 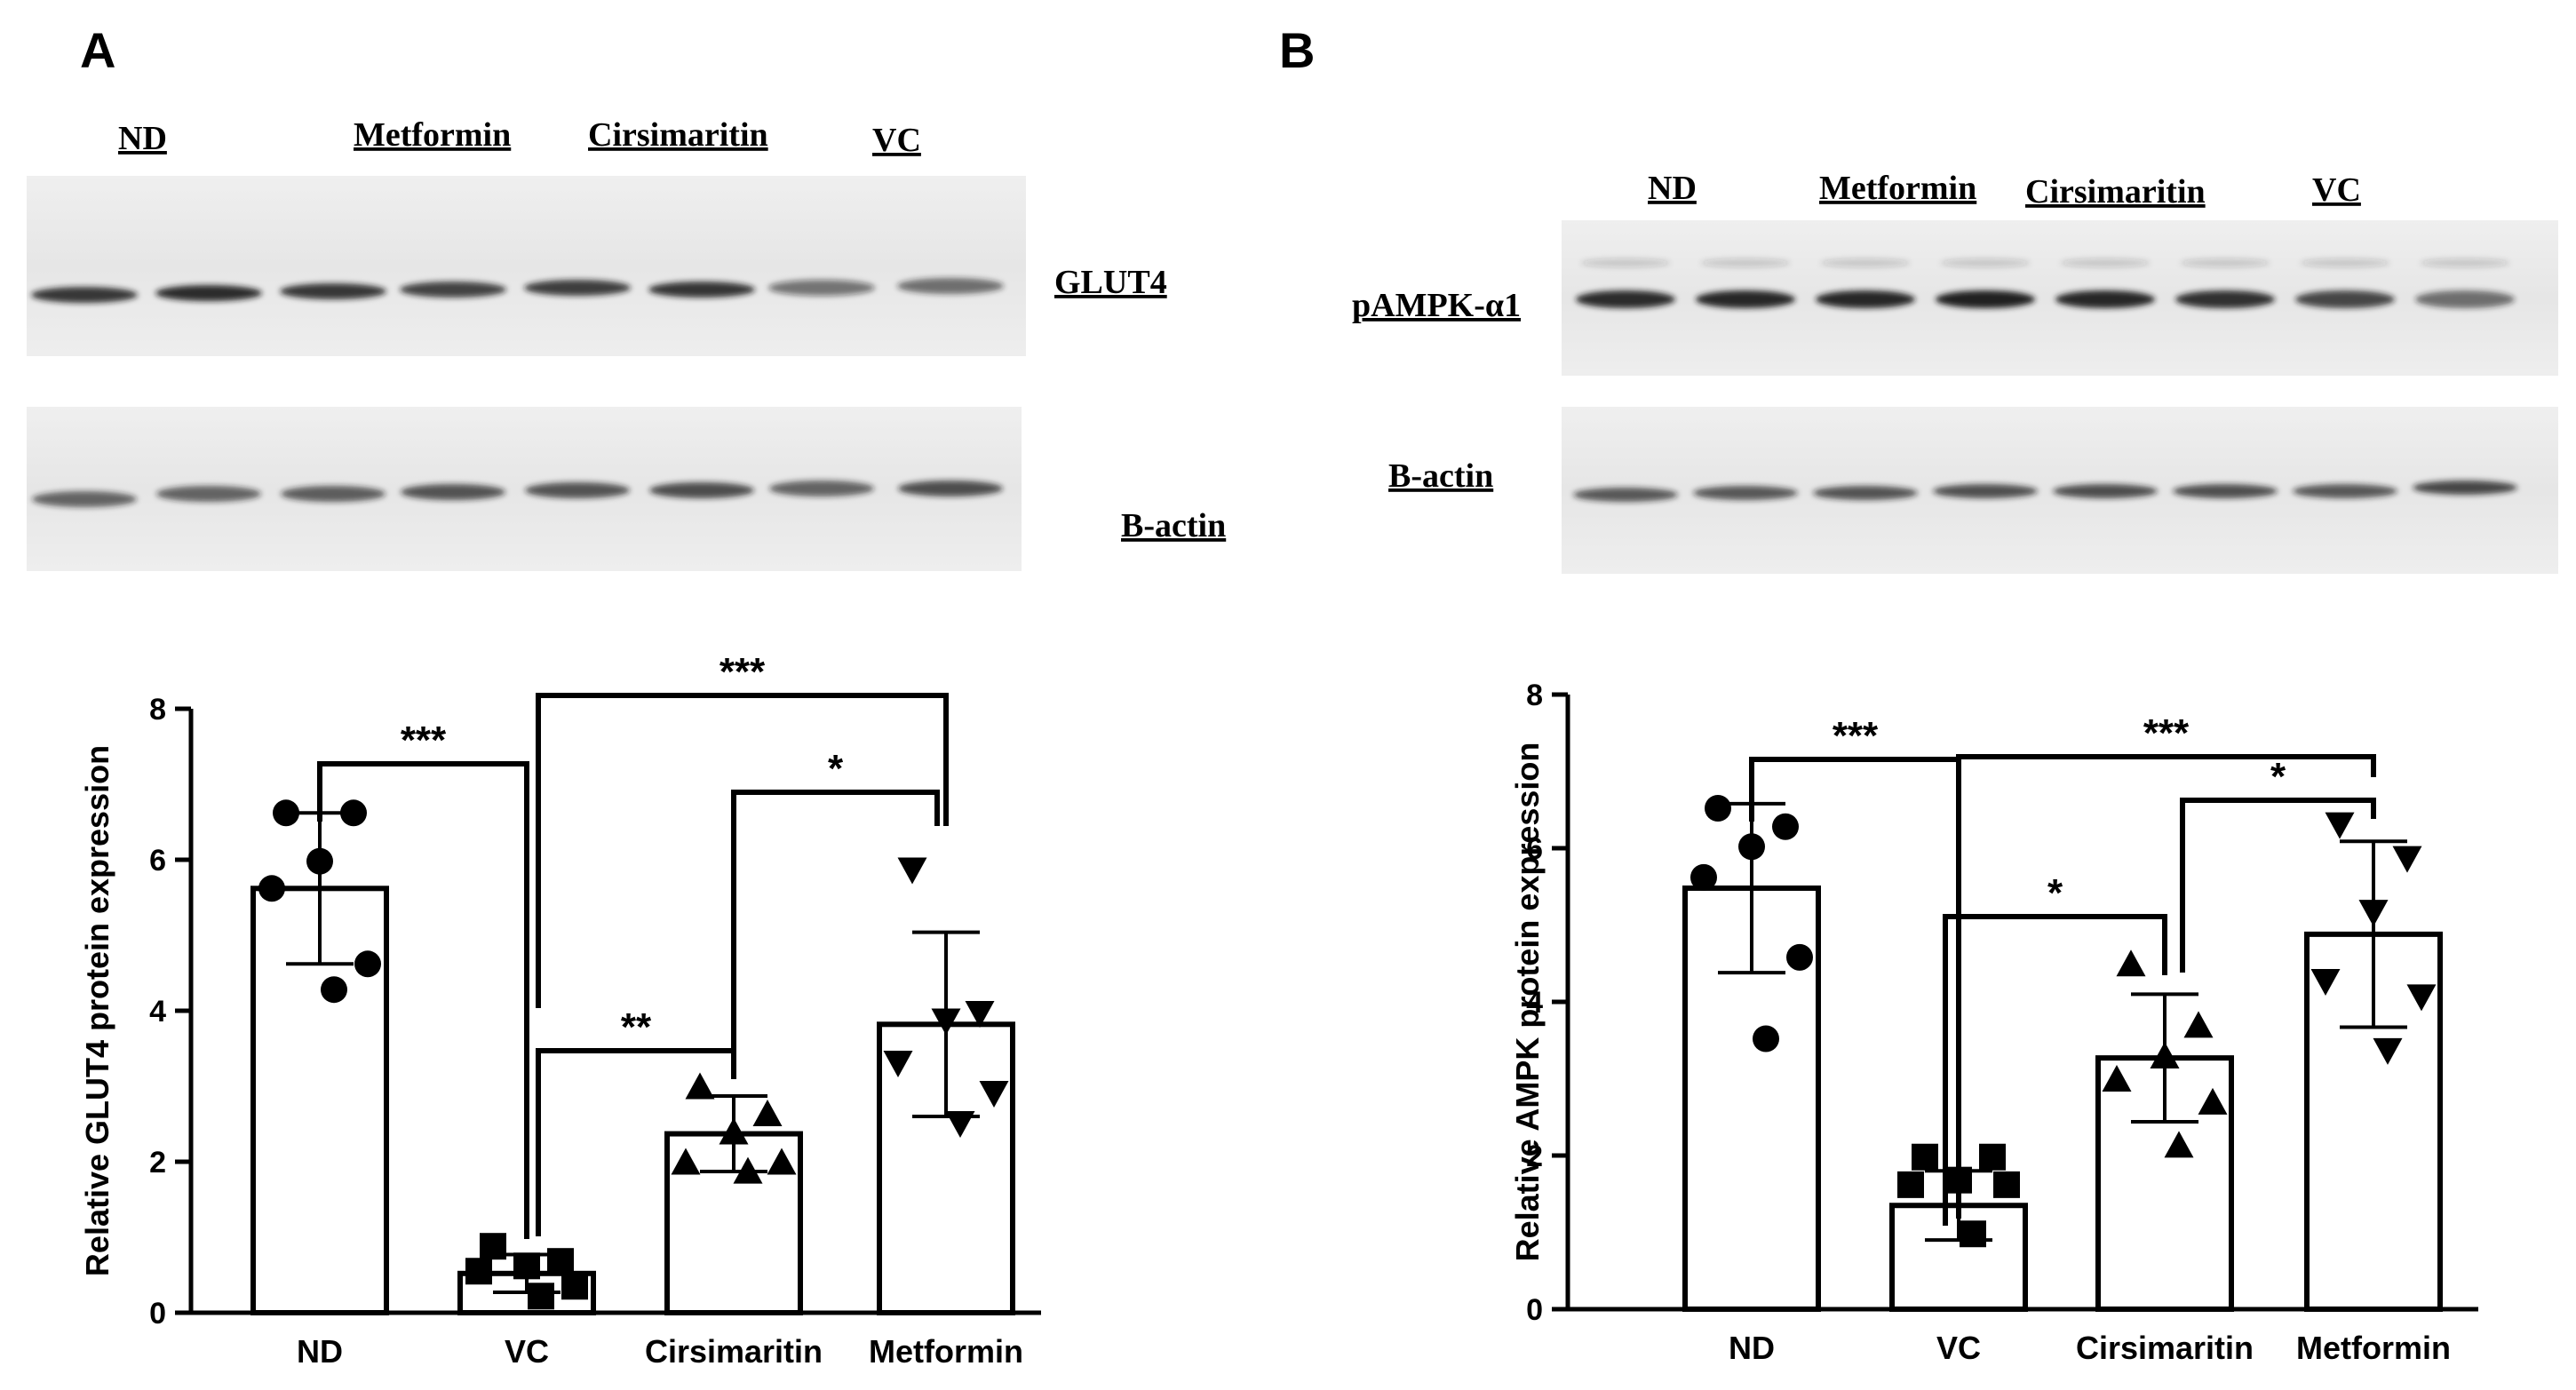 I want to click on lane-label-vc-b: VC, so click(x=2336, y=190).